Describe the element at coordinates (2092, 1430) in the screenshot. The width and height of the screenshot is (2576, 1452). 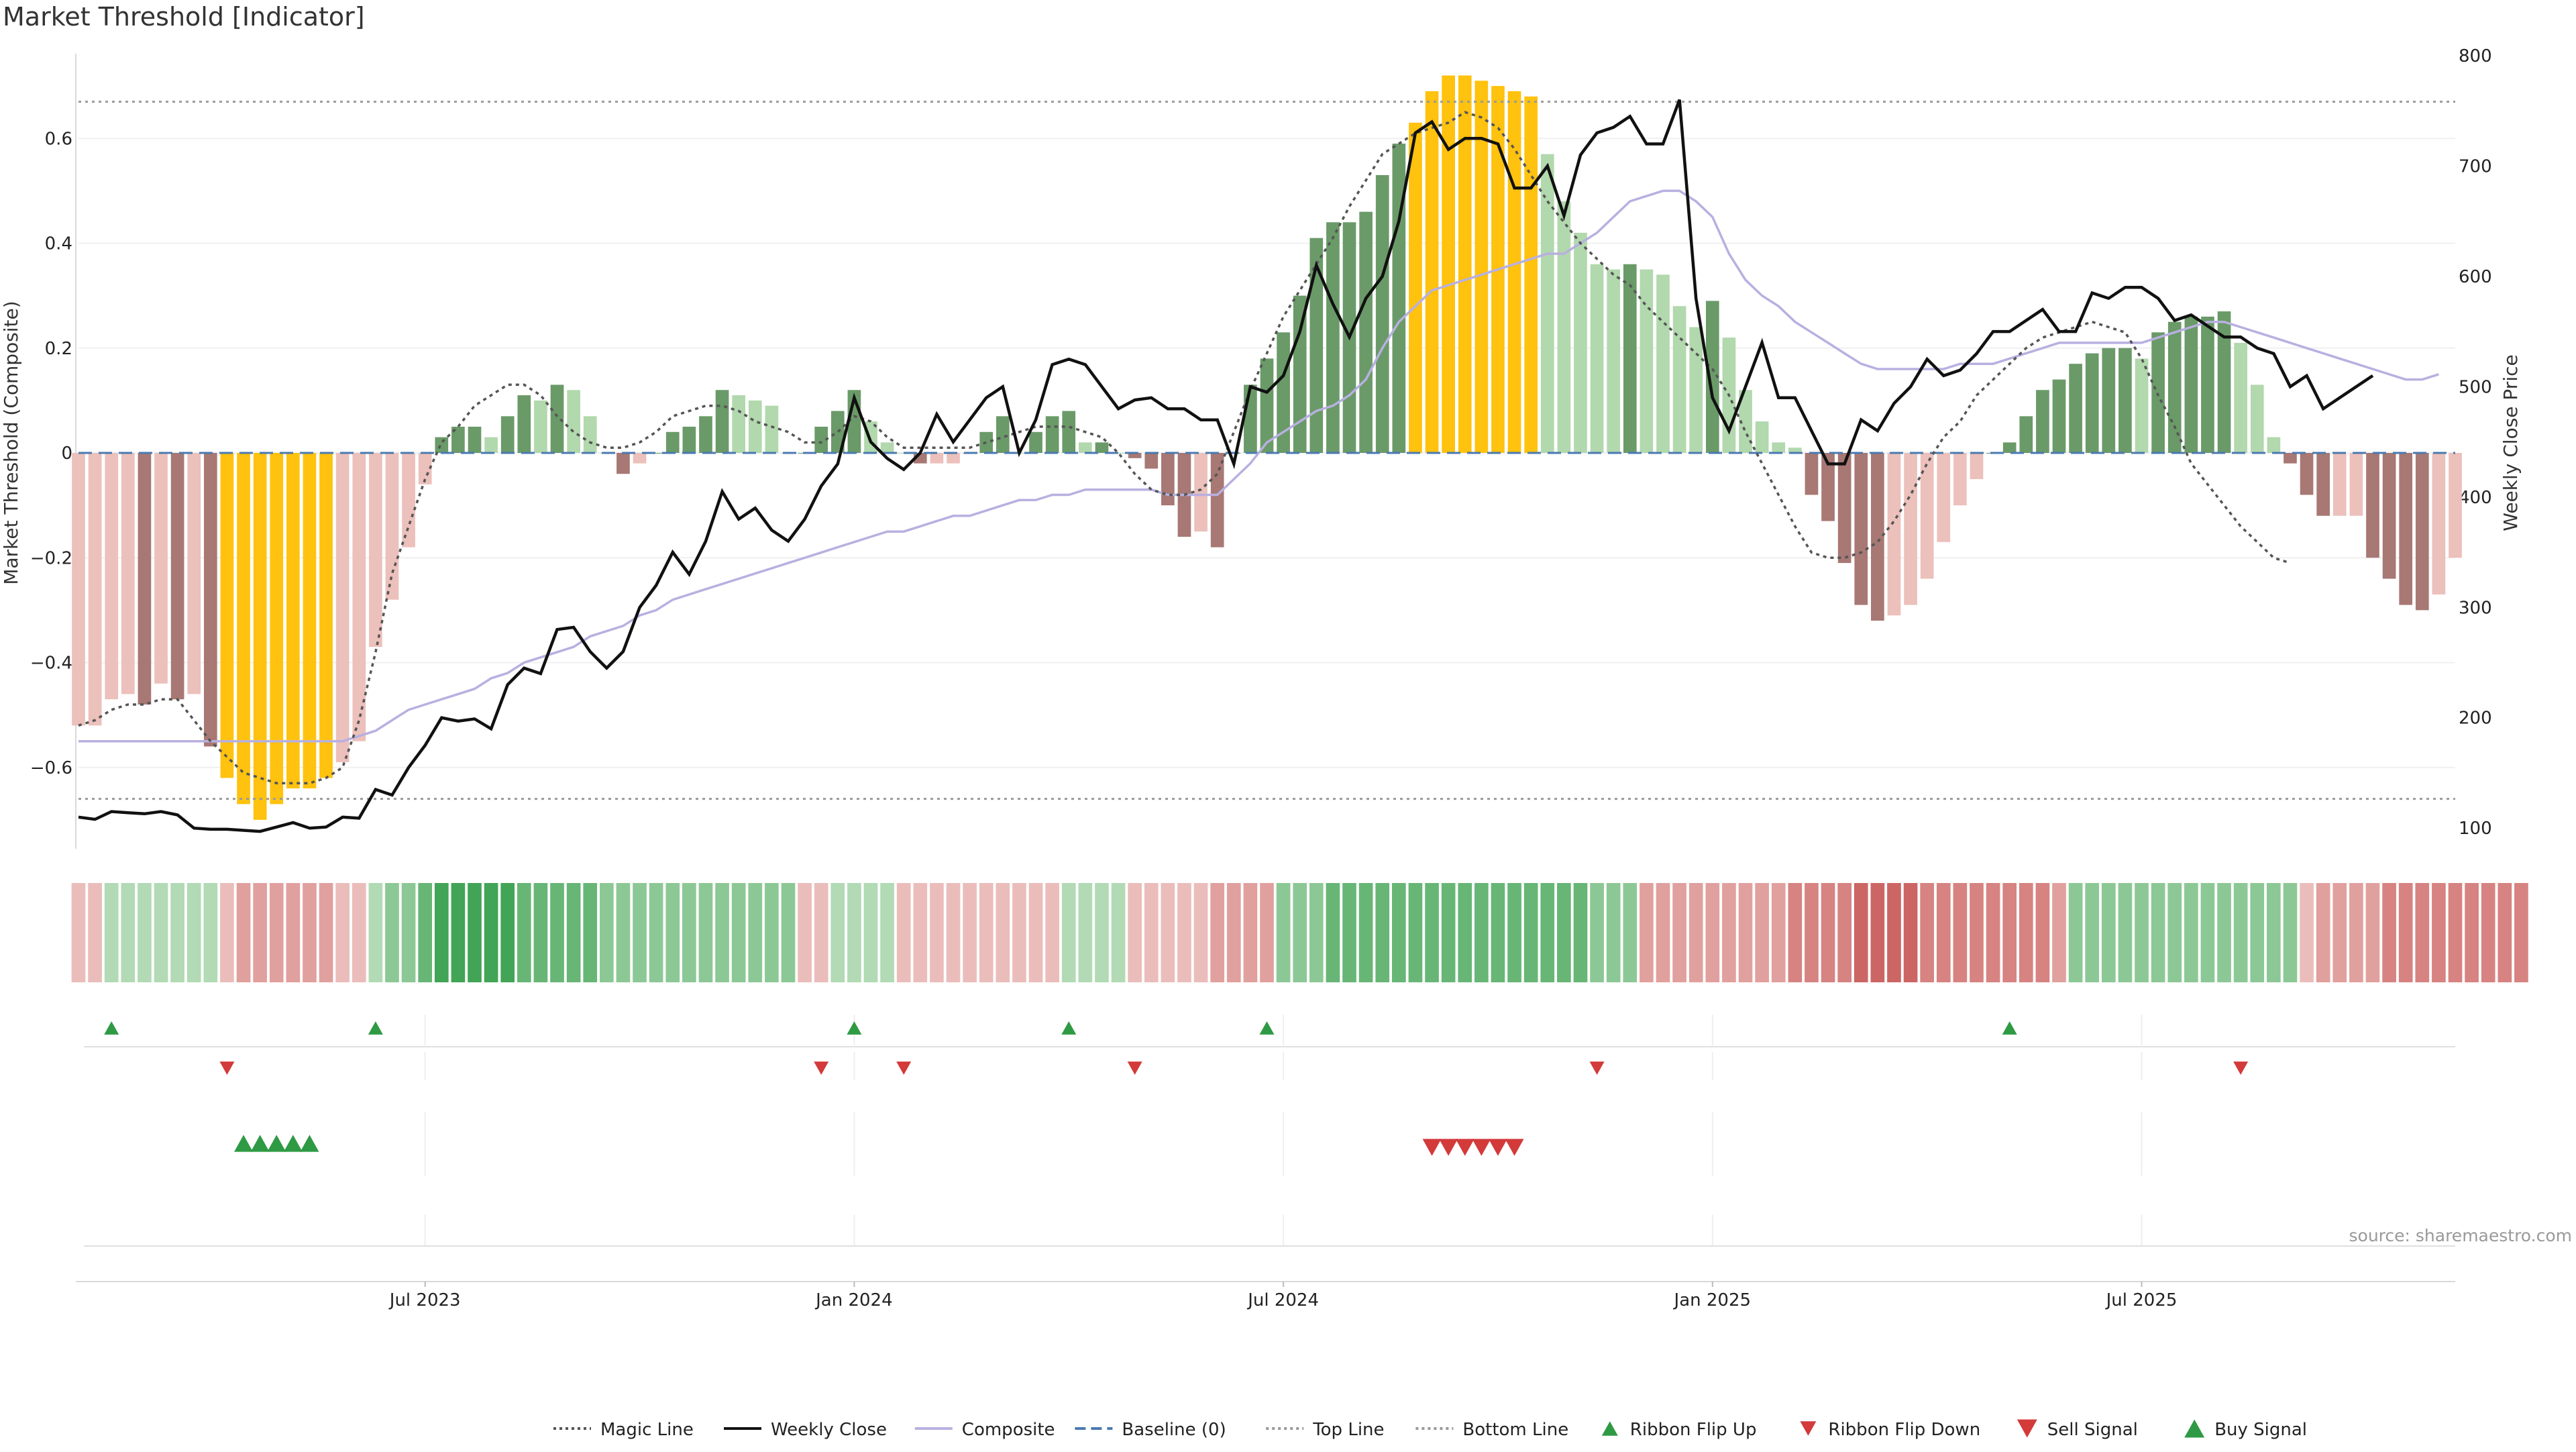
I see `legend-label: Sell Signal` at that location.